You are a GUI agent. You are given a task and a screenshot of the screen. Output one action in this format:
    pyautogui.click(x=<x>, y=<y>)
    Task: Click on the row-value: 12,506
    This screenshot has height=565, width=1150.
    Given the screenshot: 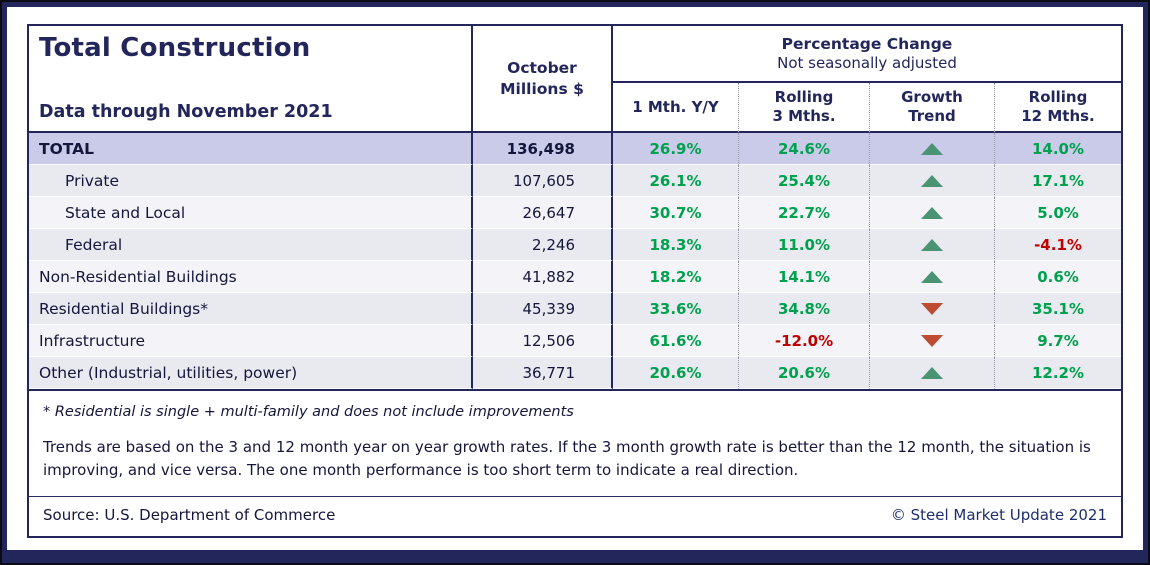 What is the action you would take?
    pyautogui.click(x=543, y=341)
    